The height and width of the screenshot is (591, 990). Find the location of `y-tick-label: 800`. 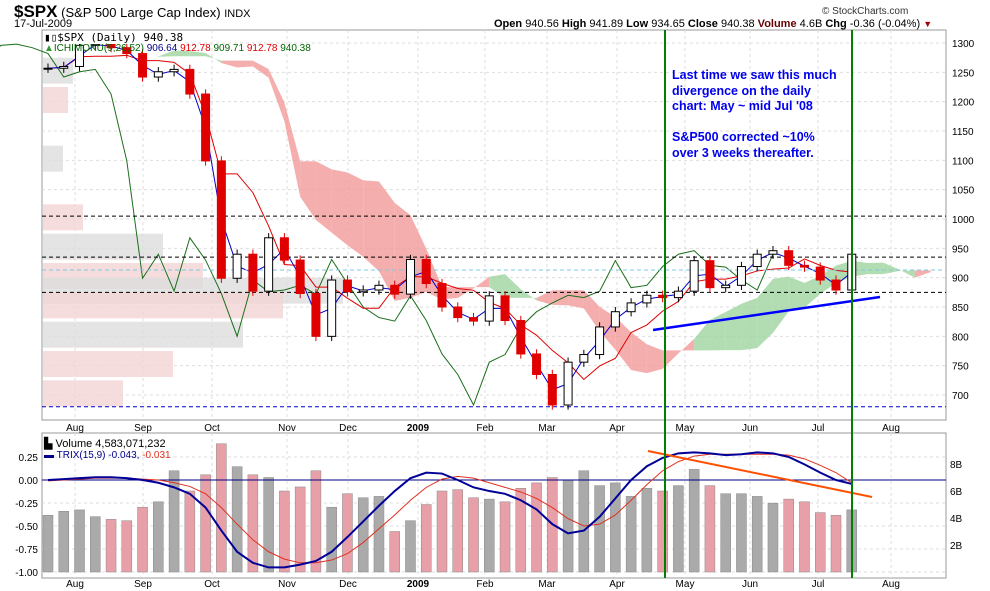

y-tick-label: 800 is located at coordinates (960, 337).